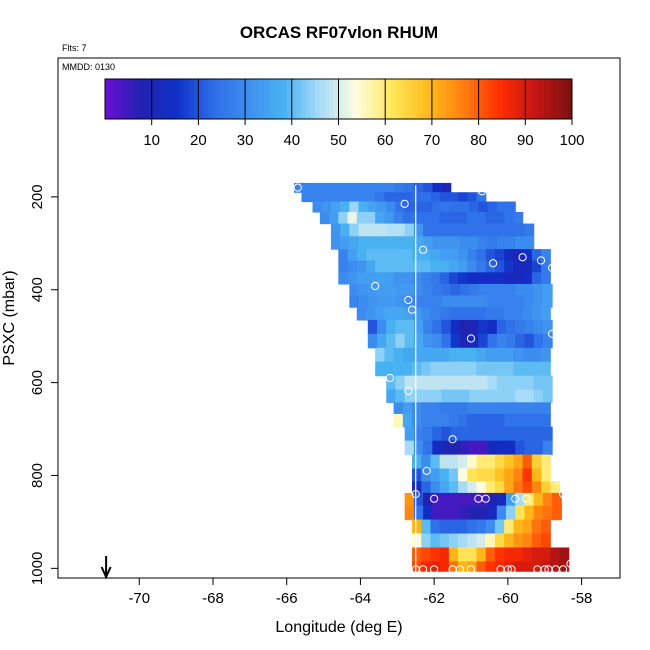 Image resolution: width=650 pixels, height=650 pixels. I want to click on x-axis-label: Longitude (deg E), so click(338, 627).